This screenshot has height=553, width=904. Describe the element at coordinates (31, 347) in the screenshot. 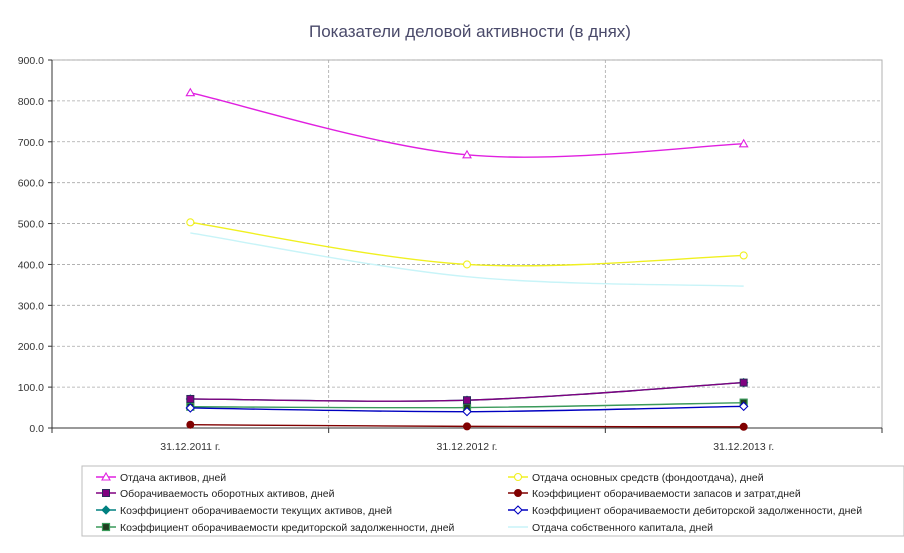

I see `y-tick-label: 200.0` at that location.